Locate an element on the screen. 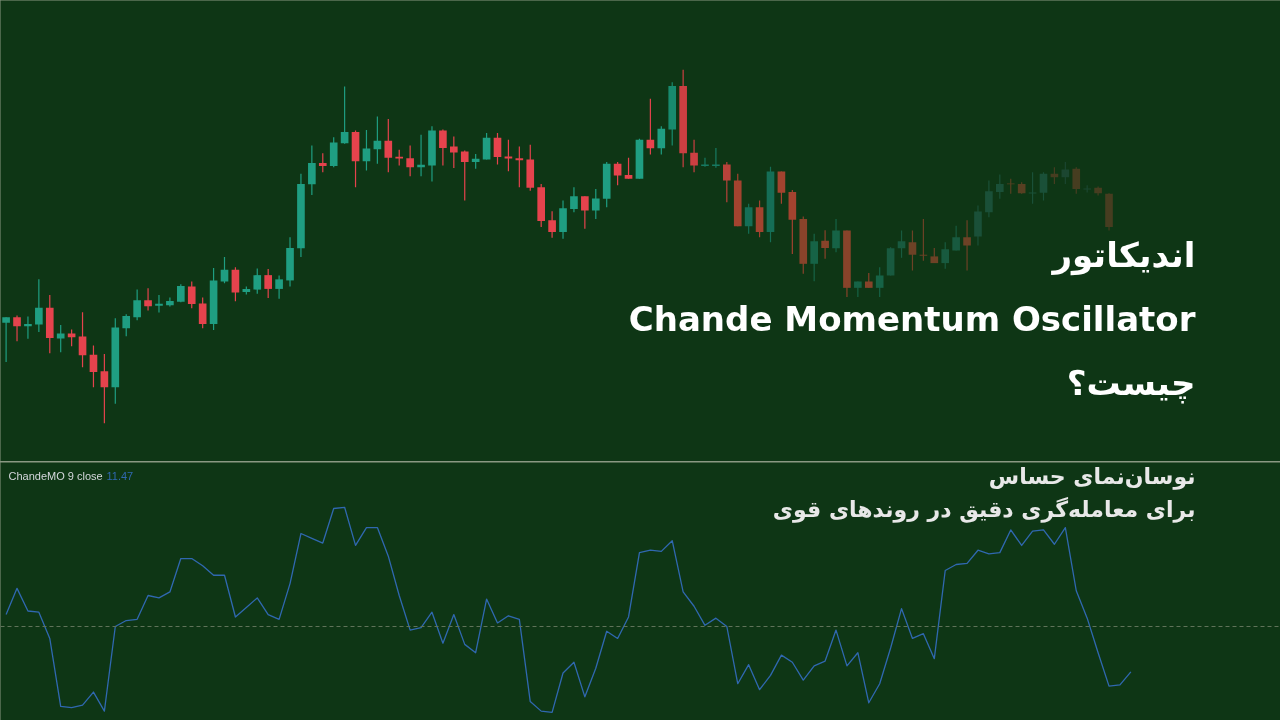 The width and height of the screenshot is (1280, 720). text: نوسان‌نمای حساس برای معامله‌گری دقیق در روندهای قوی is located at coordinates (984, 493).